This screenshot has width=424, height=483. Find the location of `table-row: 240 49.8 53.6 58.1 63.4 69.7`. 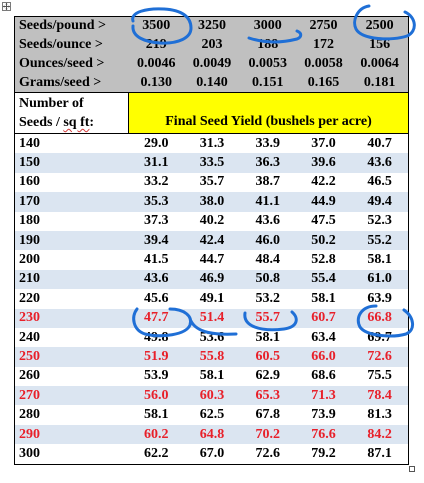

table-row: 240 49.8 53.6 58.1 63.4 69.7 is located at coordinates (211, 337).